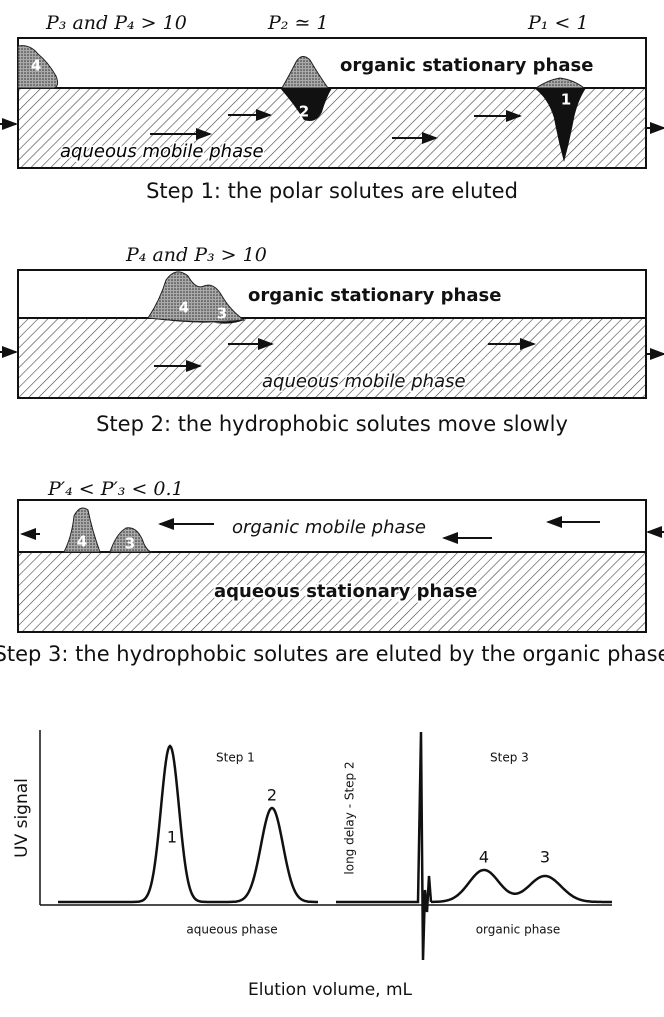 This screenshot has height=1017, width=664. I want to click on caption: Step 1: the polar solutes are eluted, so click(332, 191).